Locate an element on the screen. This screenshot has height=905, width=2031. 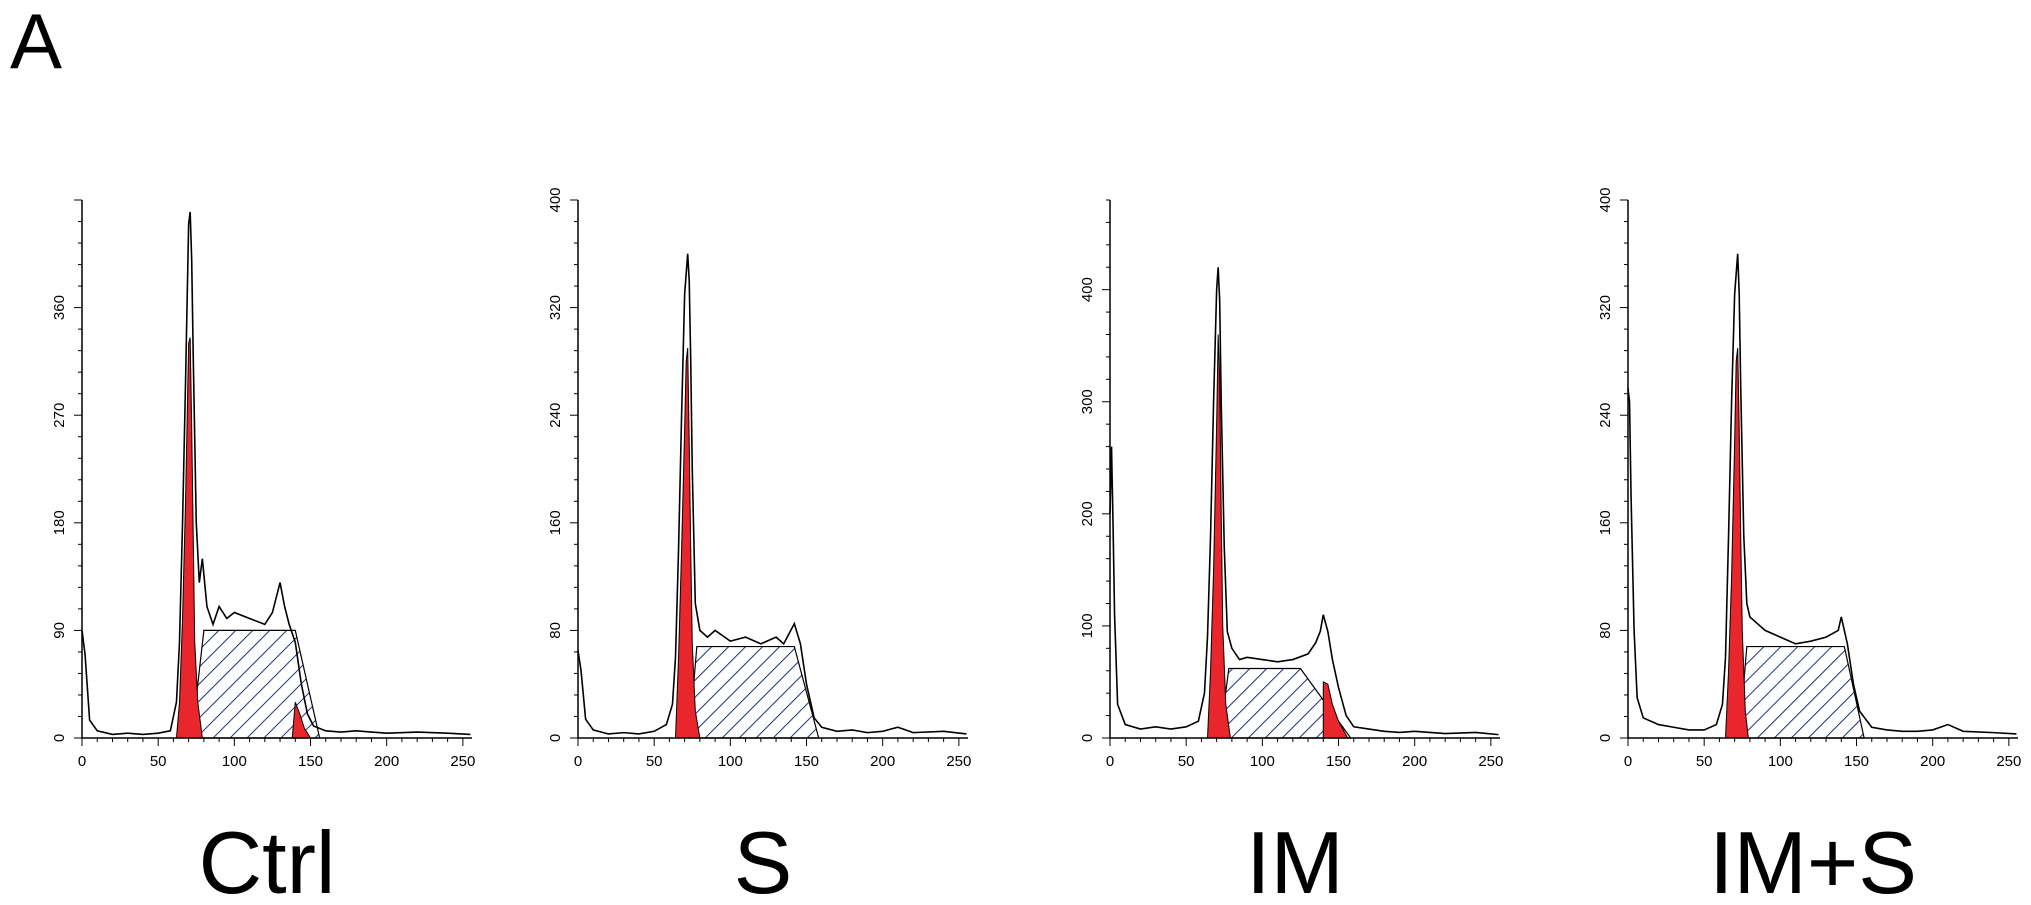
condition-label: Ctrl is located at coordinates (267, 859).